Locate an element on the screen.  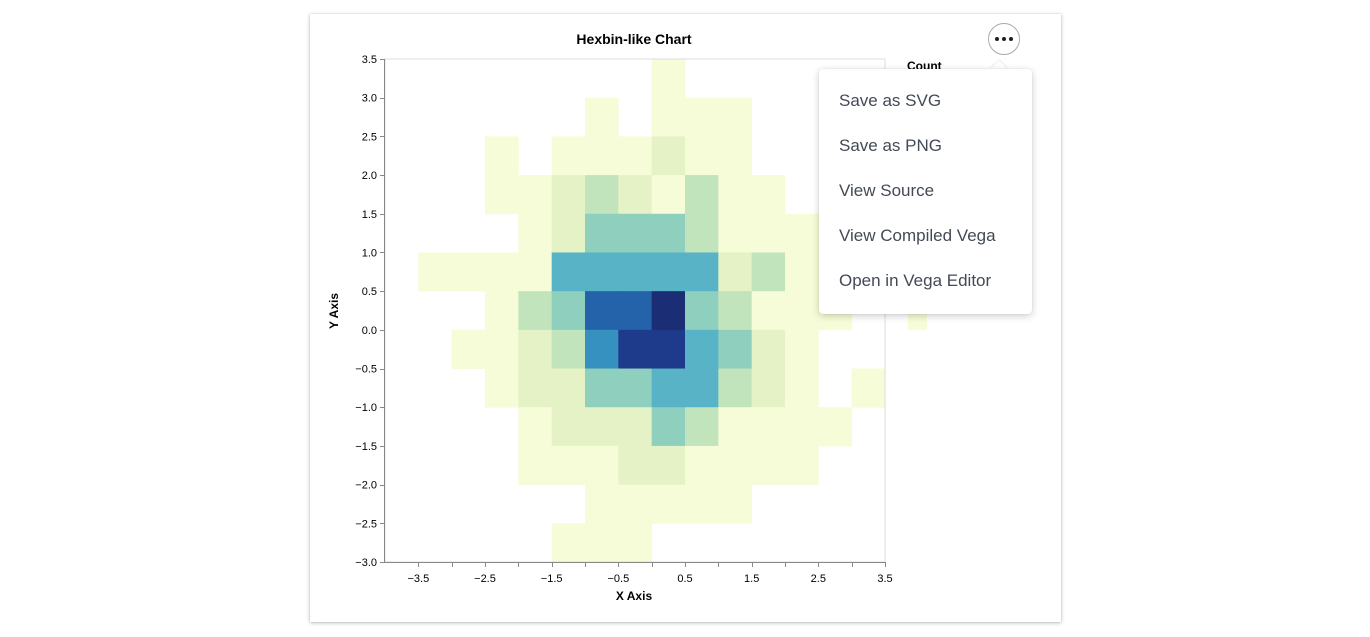
actions-menu-button is located at coordinates (1004, 39).